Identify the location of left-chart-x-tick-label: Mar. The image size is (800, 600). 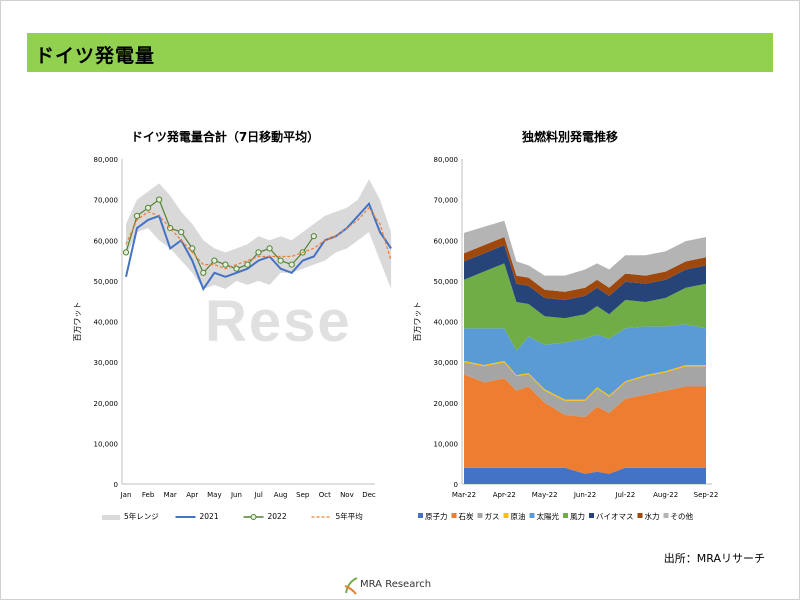
(170, 495).